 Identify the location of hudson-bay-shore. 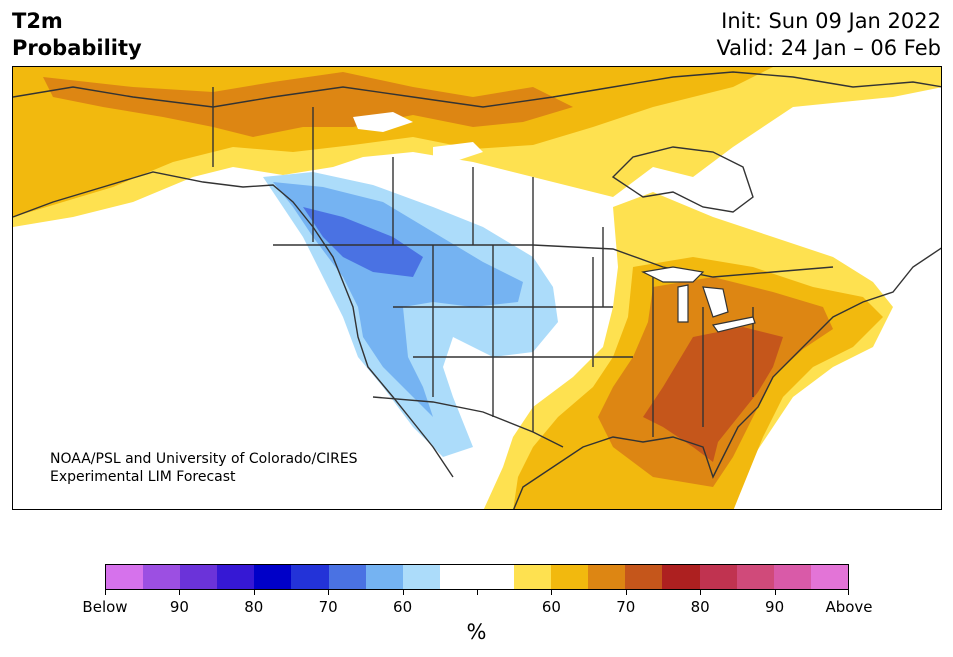
(682, 179).